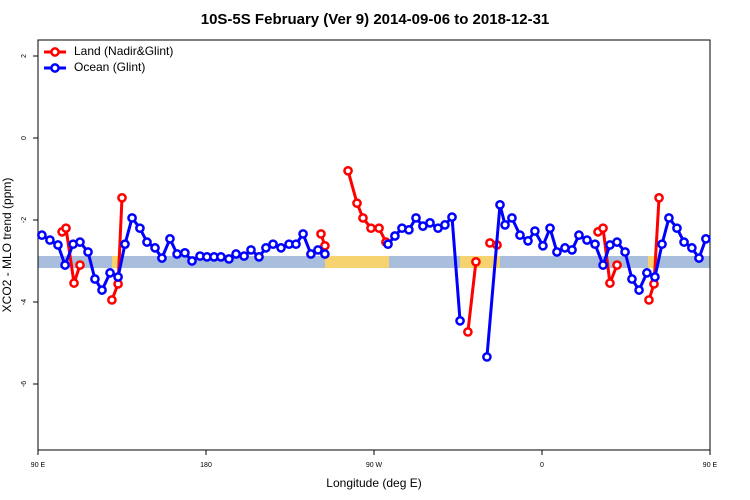 This screenshot has width=750, height=500. What do you see at coordinates (24, 384) in the screenshot?
I see `y-tick-label: -6` at bounding box center [24, 384].